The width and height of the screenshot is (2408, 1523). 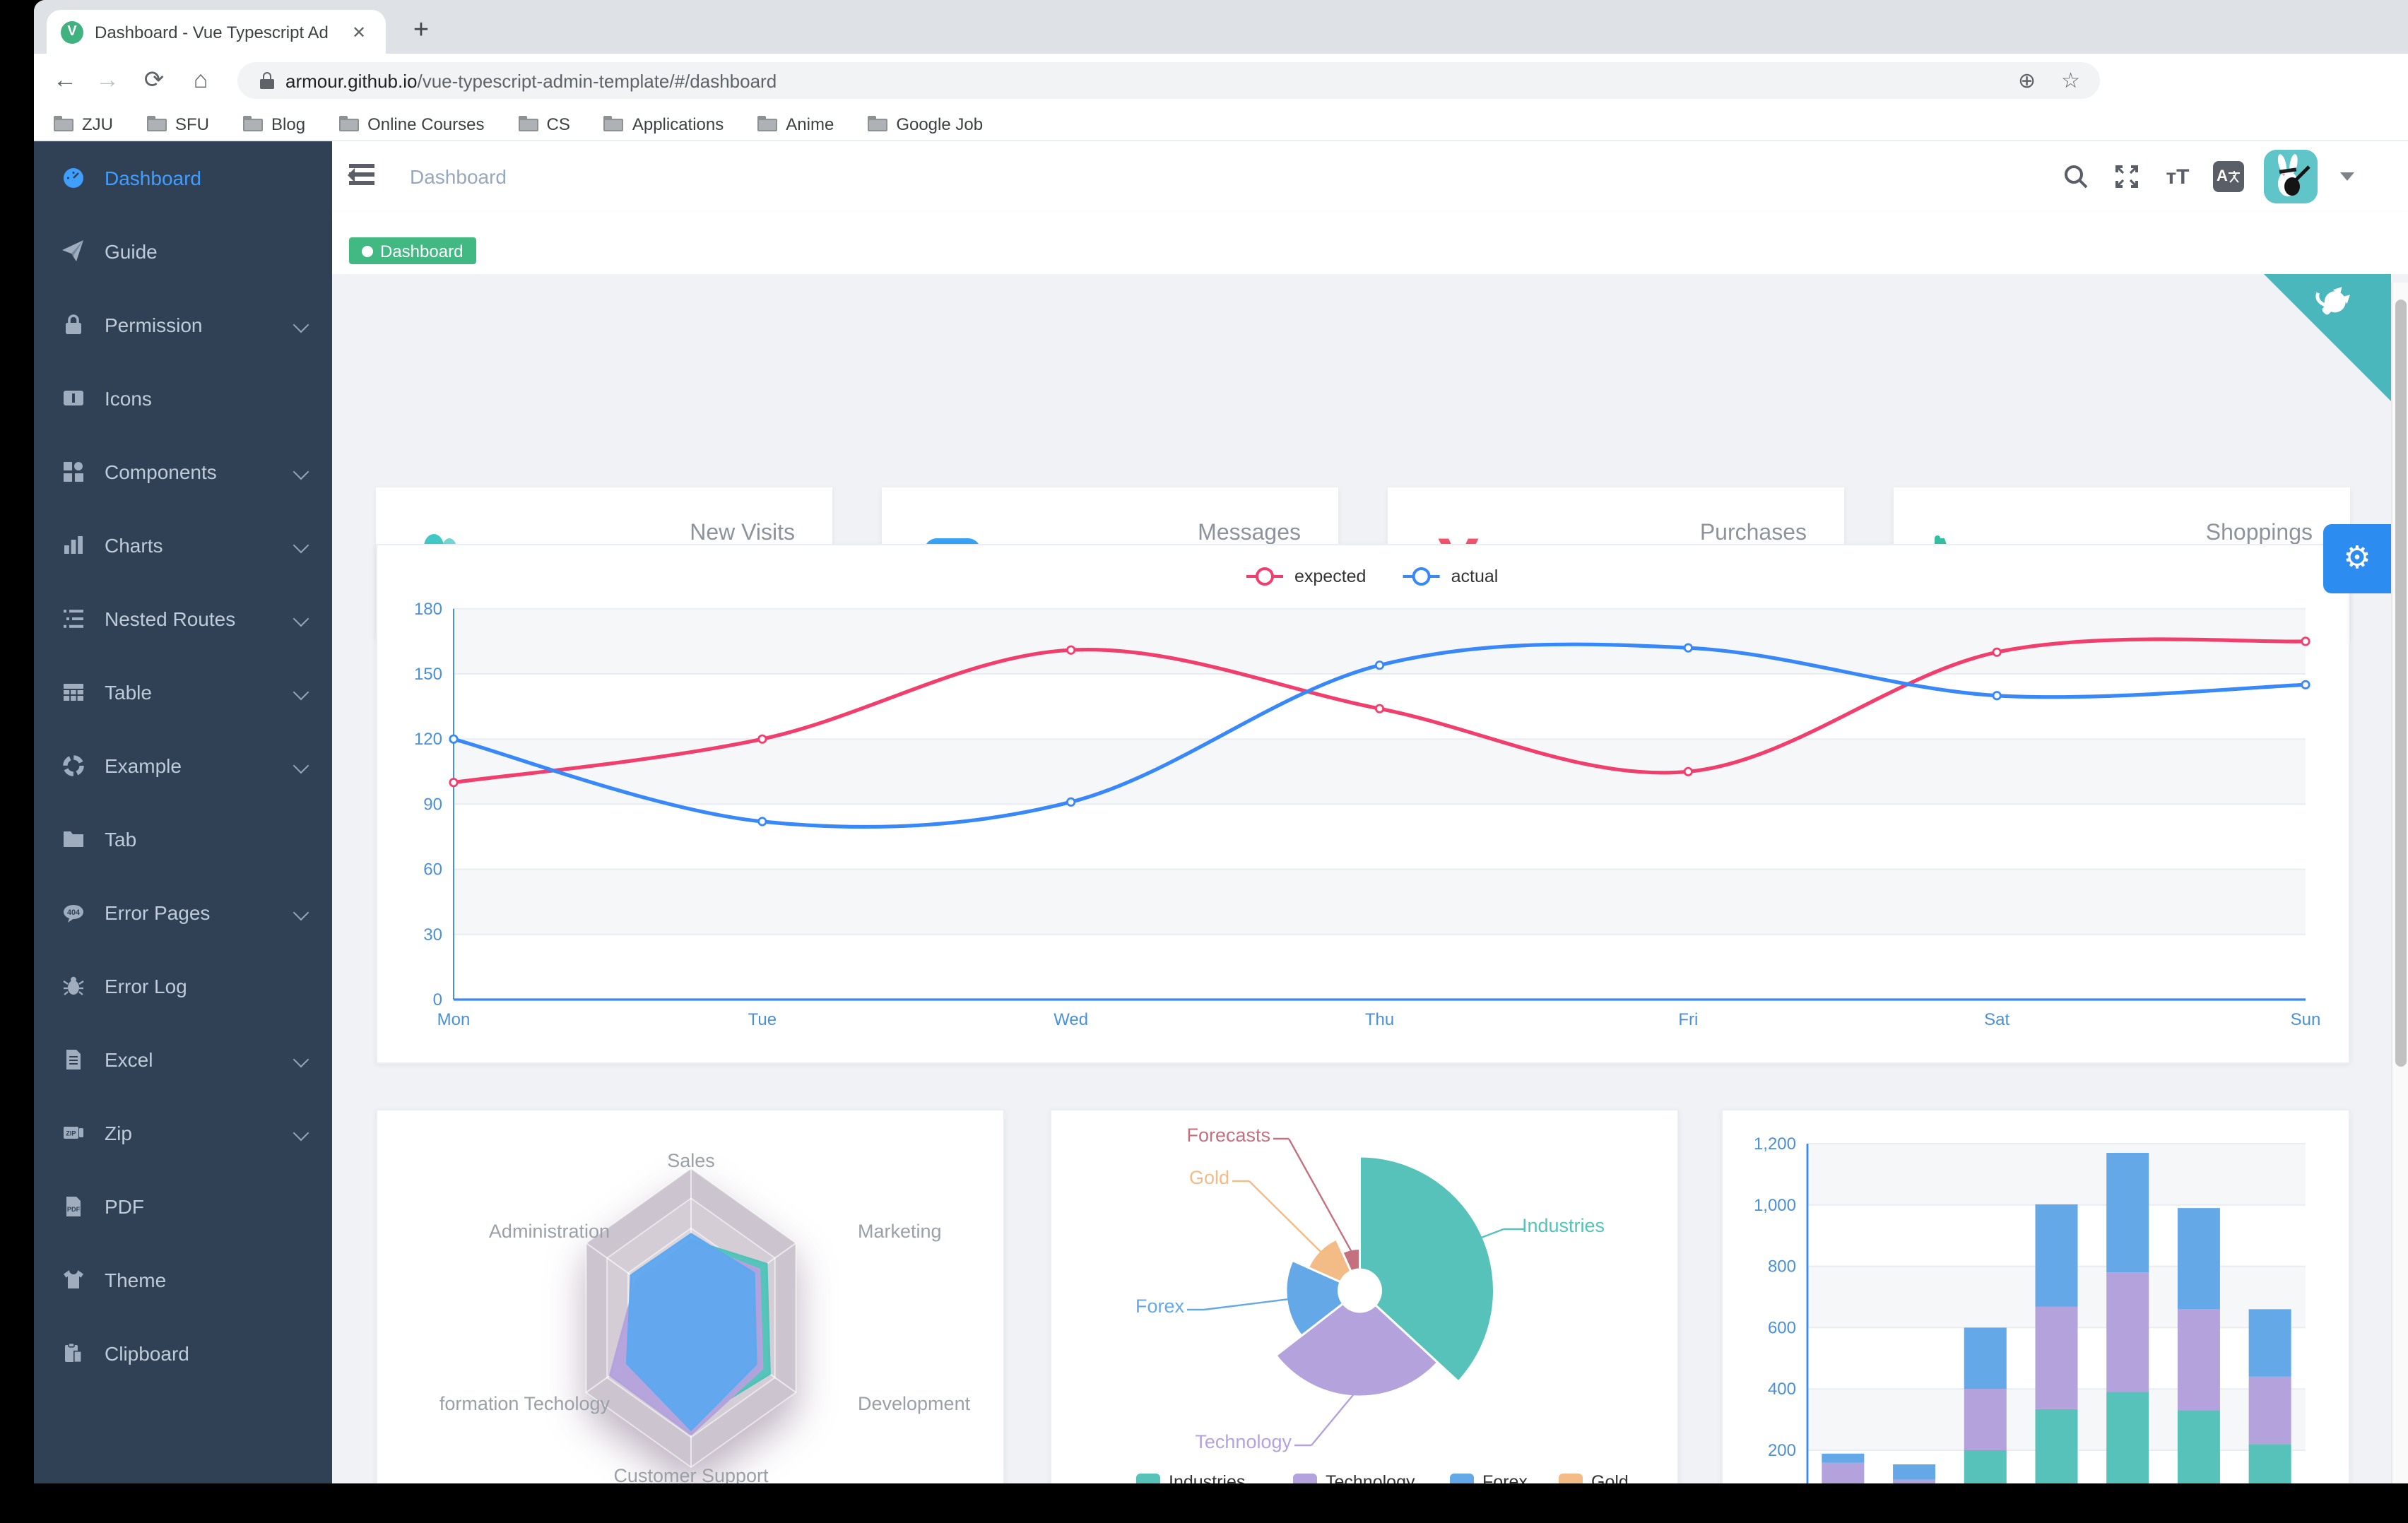 I want to click on sidebar-item-tab: Tab, so click(x=183, y=839).